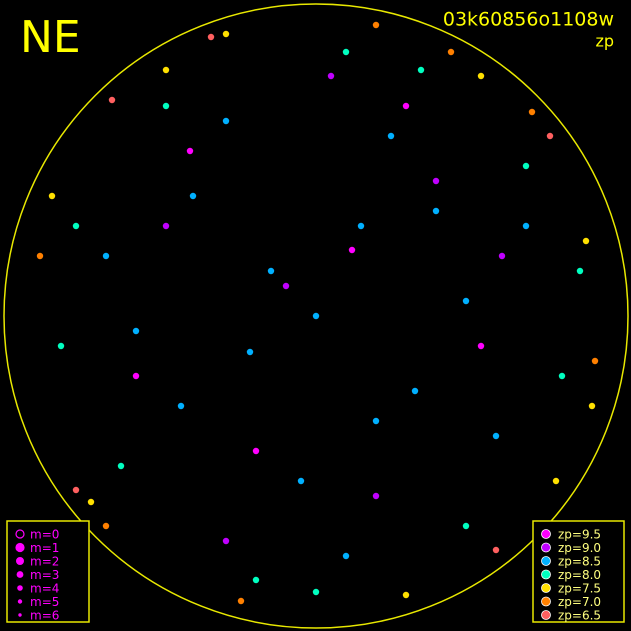 The height and width of the screenshot is (631, 631). Describe the element at coordinates (579, 589) in the screenshot. I see `legend-label: zp=7.5` at that location.